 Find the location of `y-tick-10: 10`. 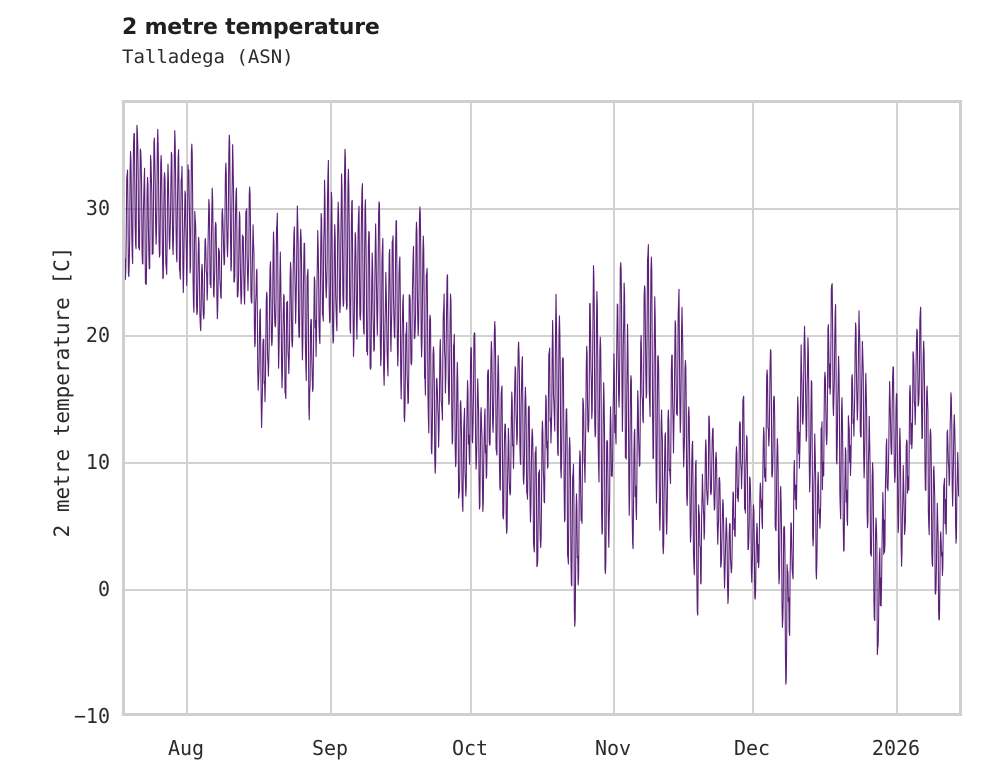

y-tick-10: 10 is located at coordinates (97, 462).